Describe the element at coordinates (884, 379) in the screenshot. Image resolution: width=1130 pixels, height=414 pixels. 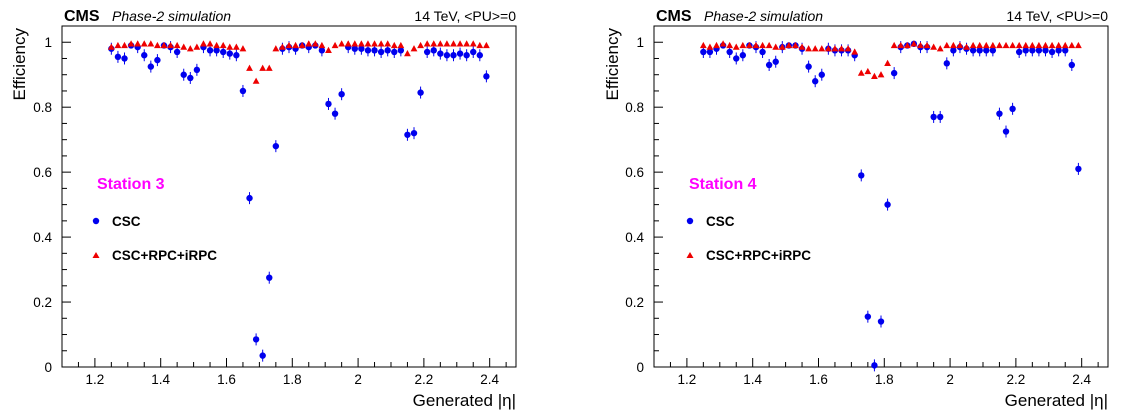
I see `x-tick-label: 1.8` at that location.